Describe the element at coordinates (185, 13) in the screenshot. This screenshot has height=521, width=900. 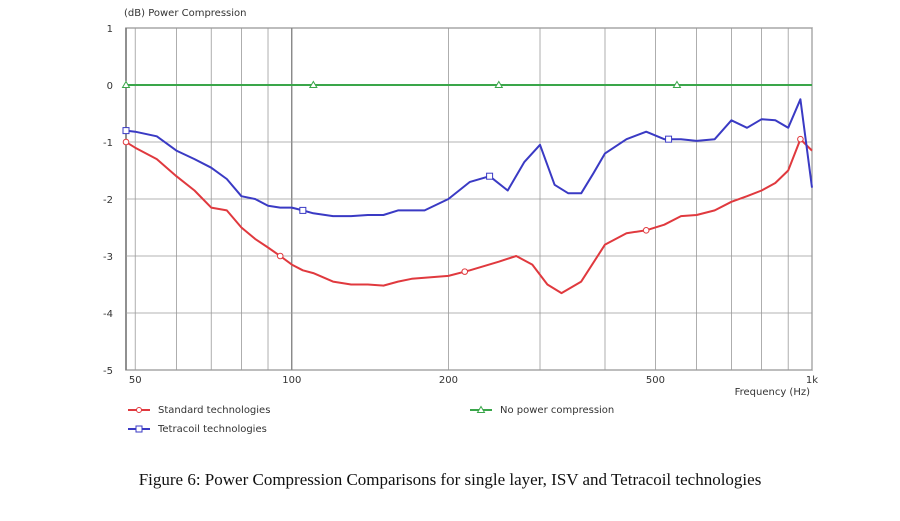
I see `y-axis-label: (dB) Power Compression` at that location.